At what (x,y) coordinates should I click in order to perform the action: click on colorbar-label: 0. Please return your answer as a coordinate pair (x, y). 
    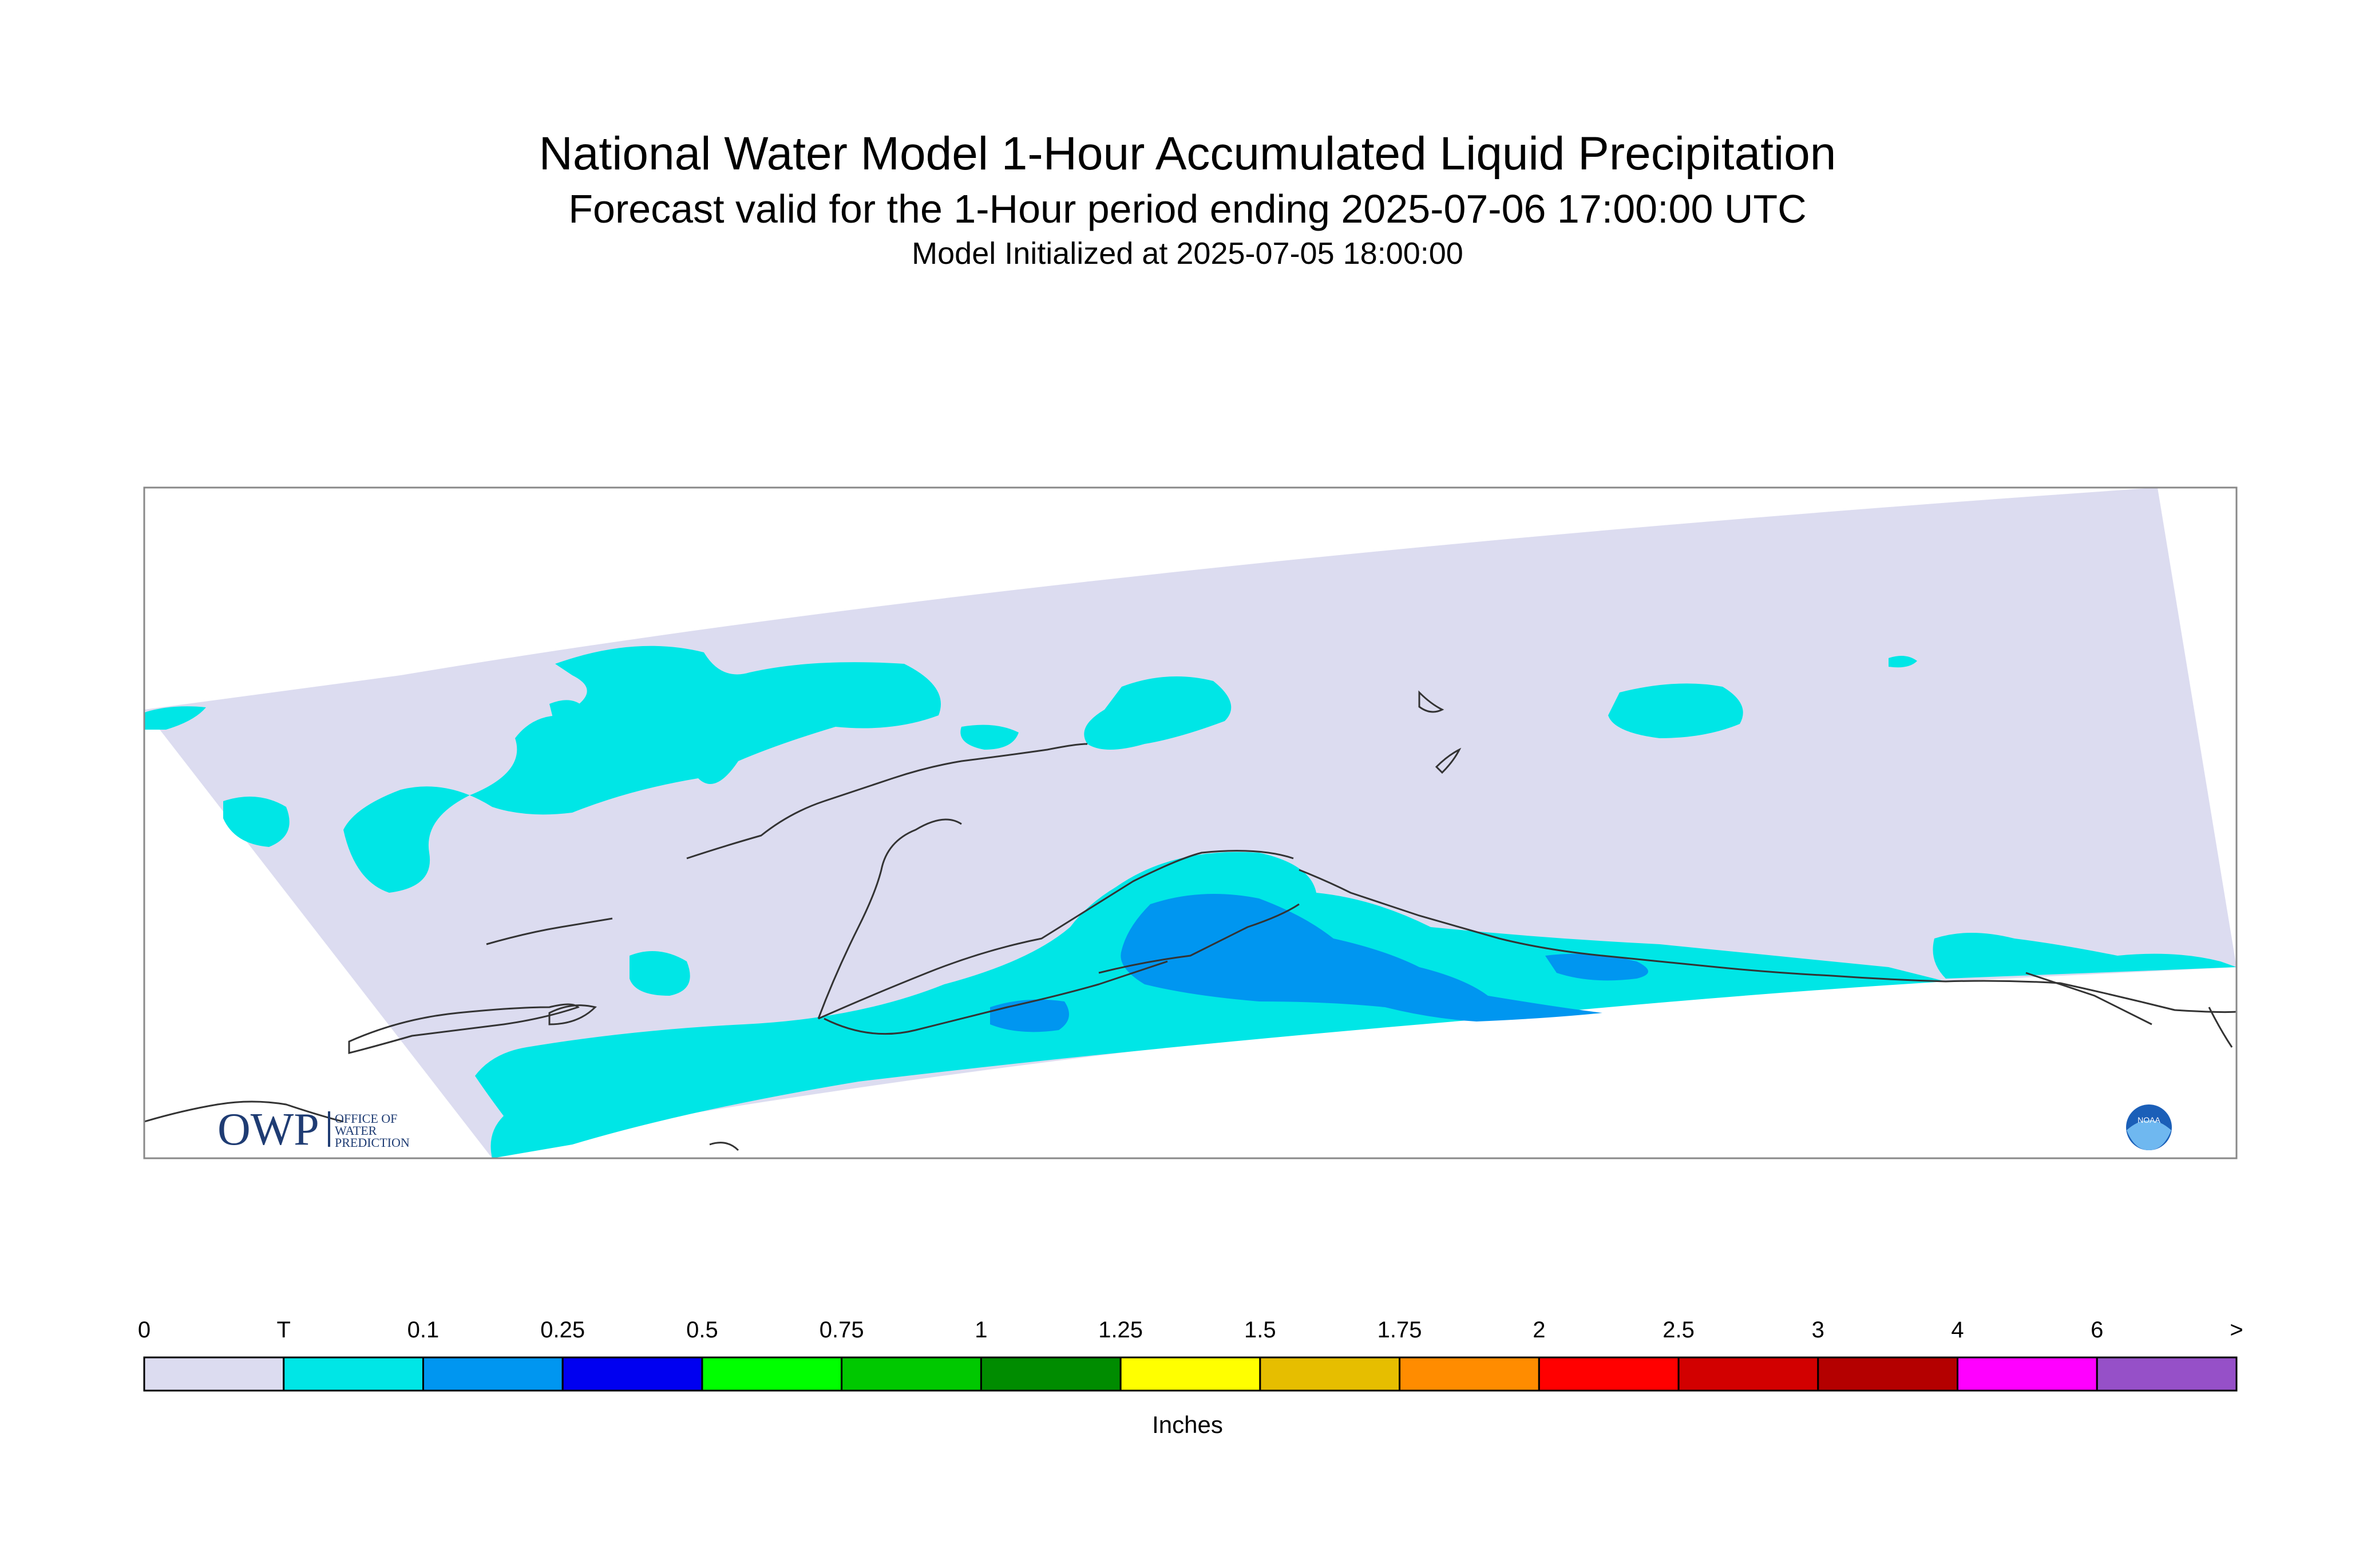
    Looking at the image, I should click on (144, 1330).